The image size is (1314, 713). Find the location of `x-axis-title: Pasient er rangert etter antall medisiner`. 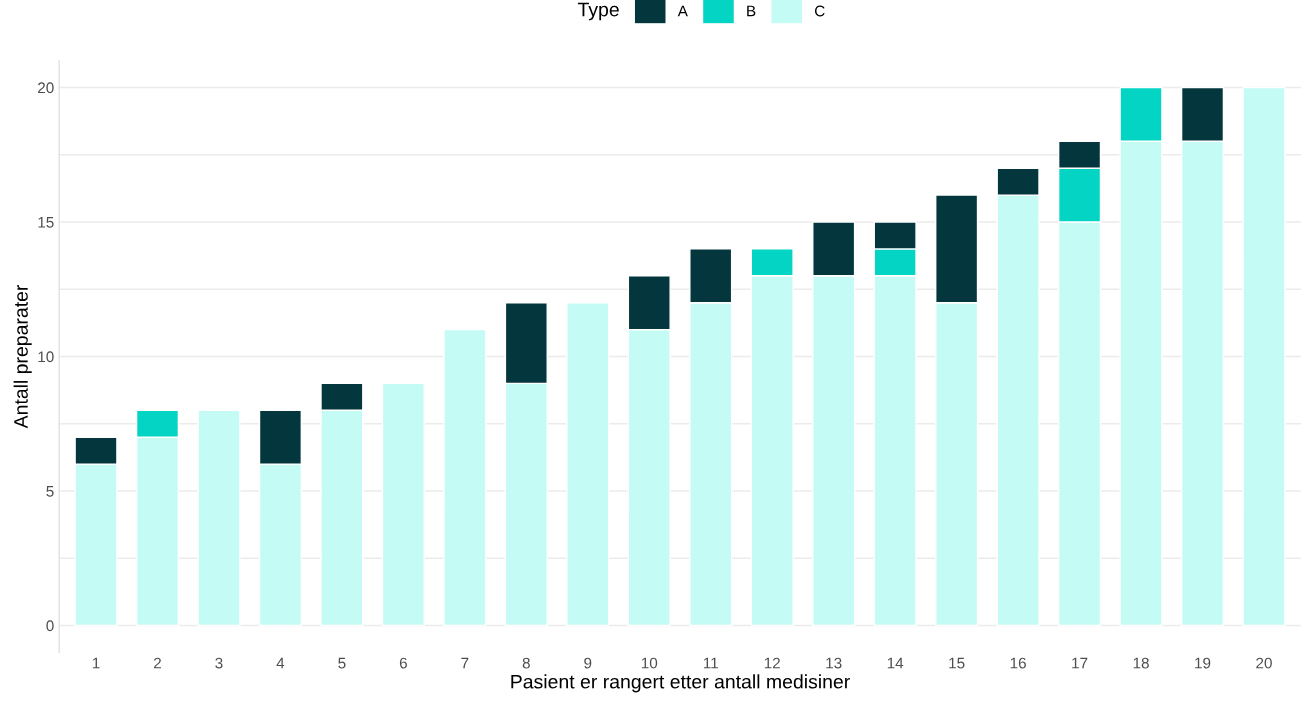

x-axis-title: Pasient er rangert etter antall medisiner is located at coordinates (680, 683).